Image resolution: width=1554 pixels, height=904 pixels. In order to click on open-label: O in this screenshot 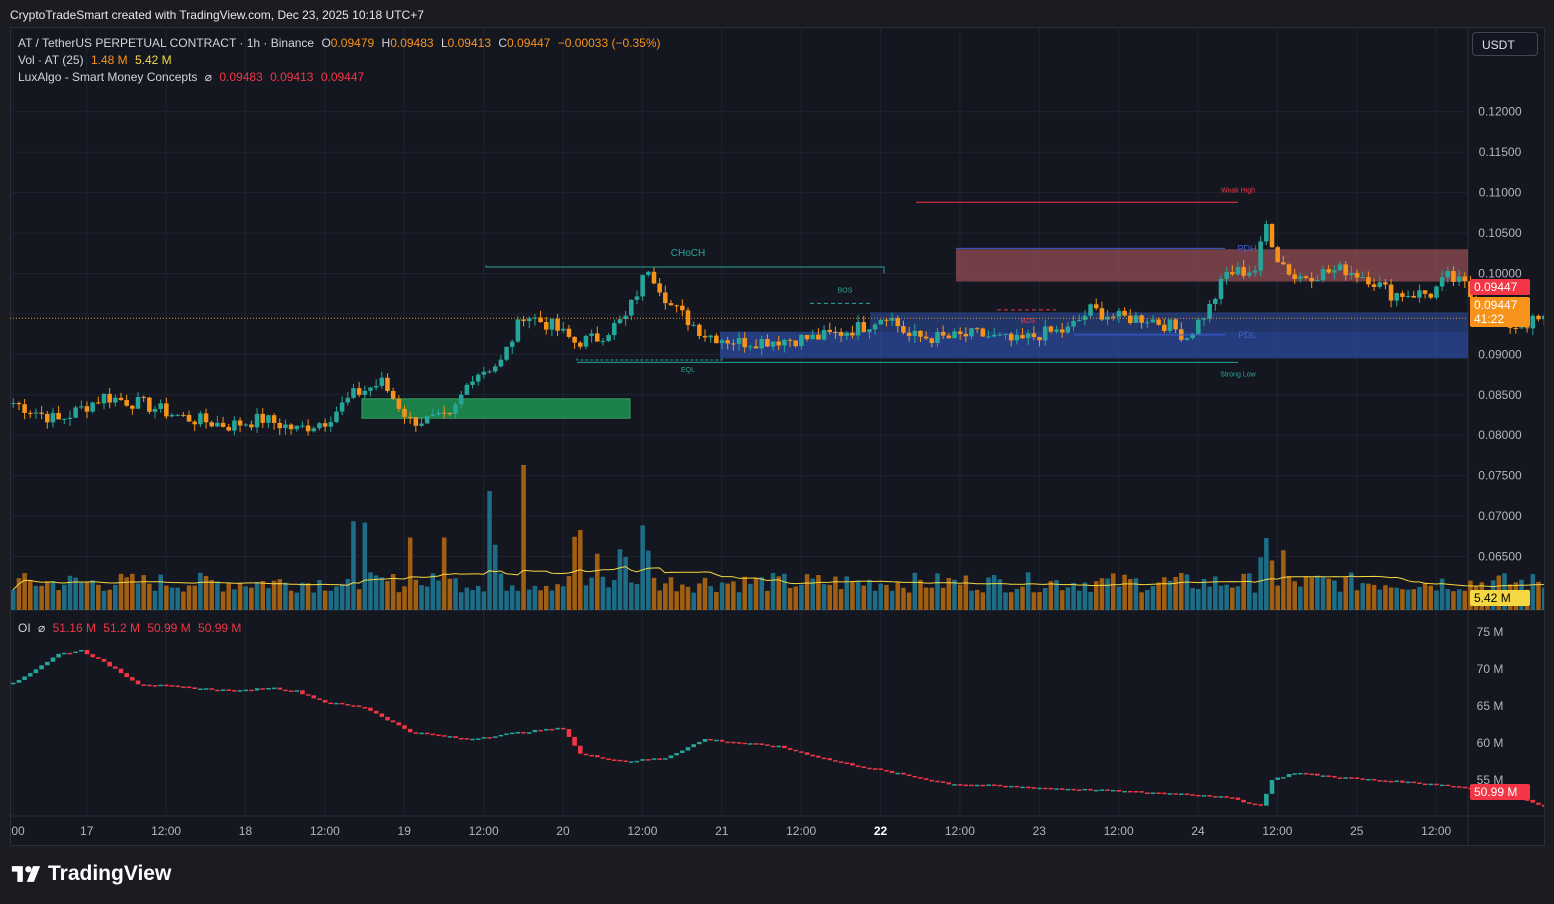, I will do `click(326, 43)`.